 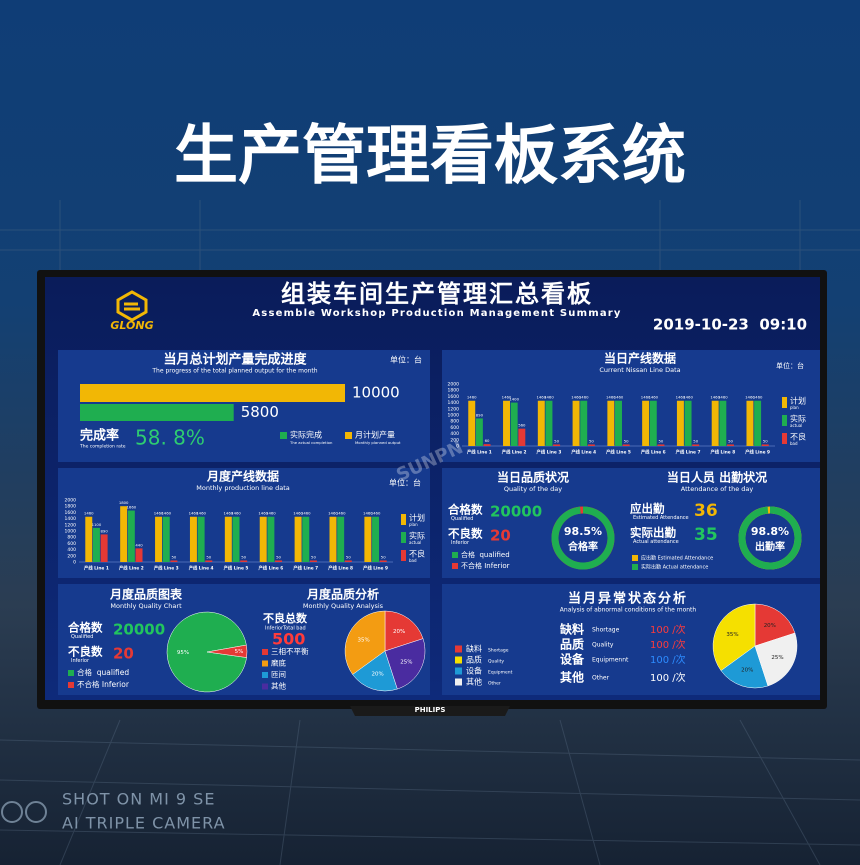 What do you see at coordinates (132, 306) in the screenshot?
I see `logo-mark` at bounding box center [132, 306].